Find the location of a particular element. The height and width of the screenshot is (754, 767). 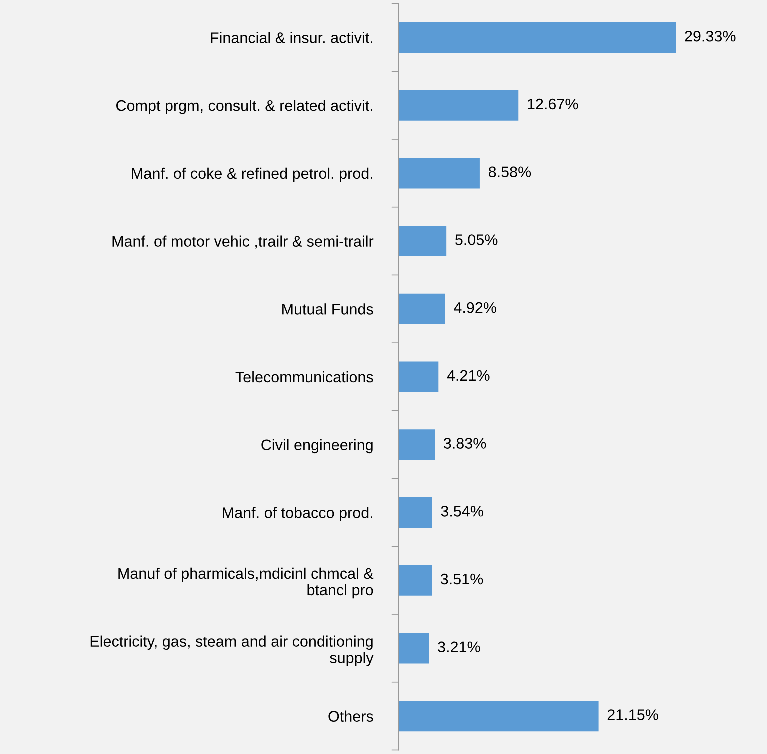

y-tick-label: Manf. of coke & refined petrol. prod. is located at coordinates (252, 175).